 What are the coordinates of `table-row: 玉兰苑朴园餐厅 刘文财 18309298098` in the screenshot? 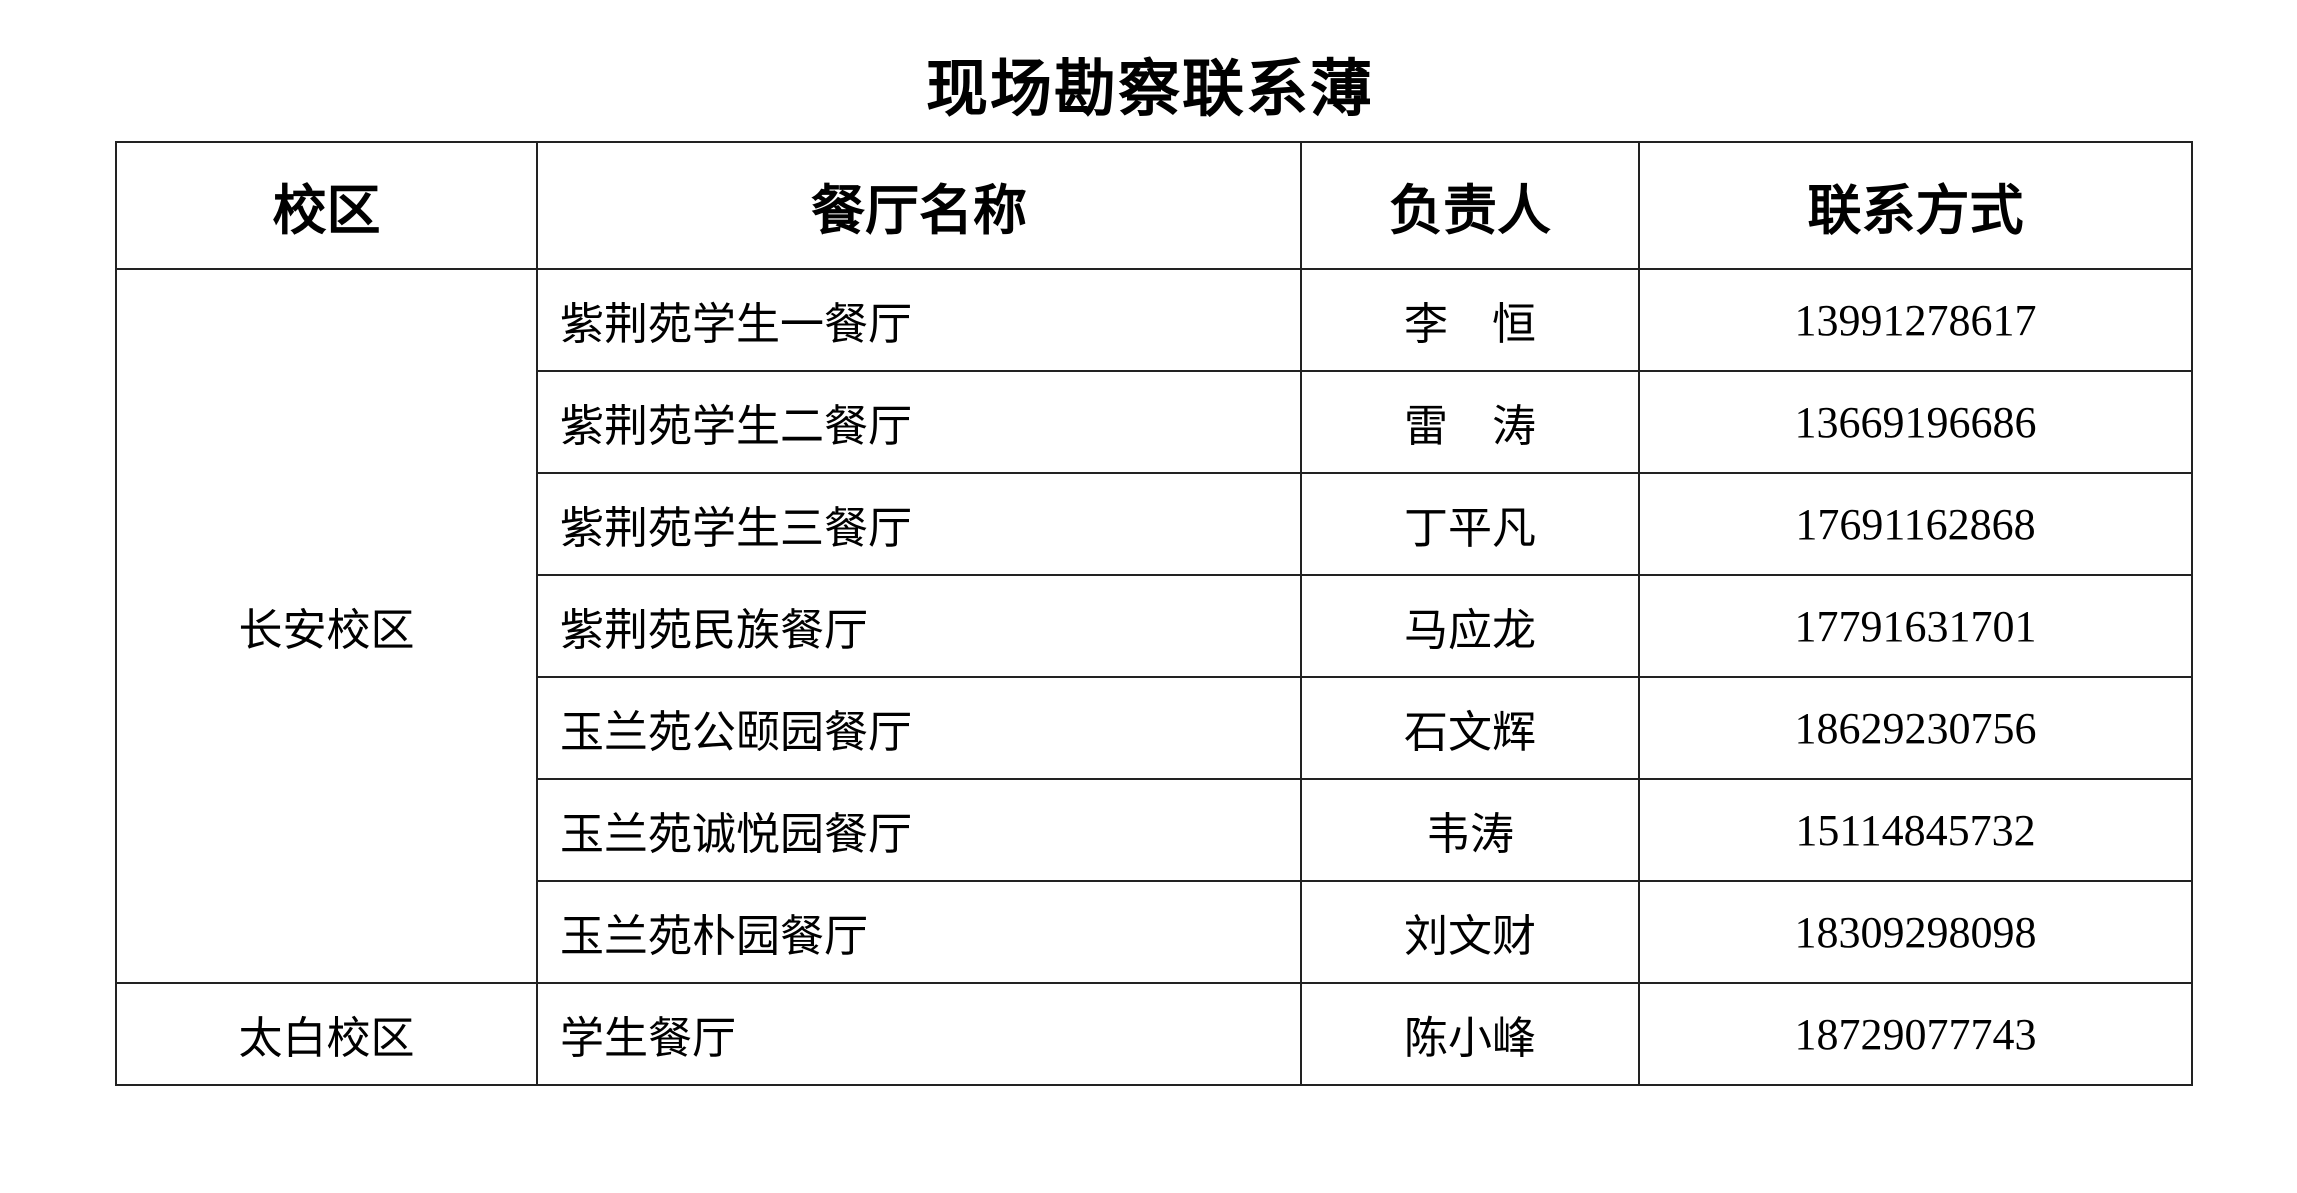 It's located at (1154, 932).